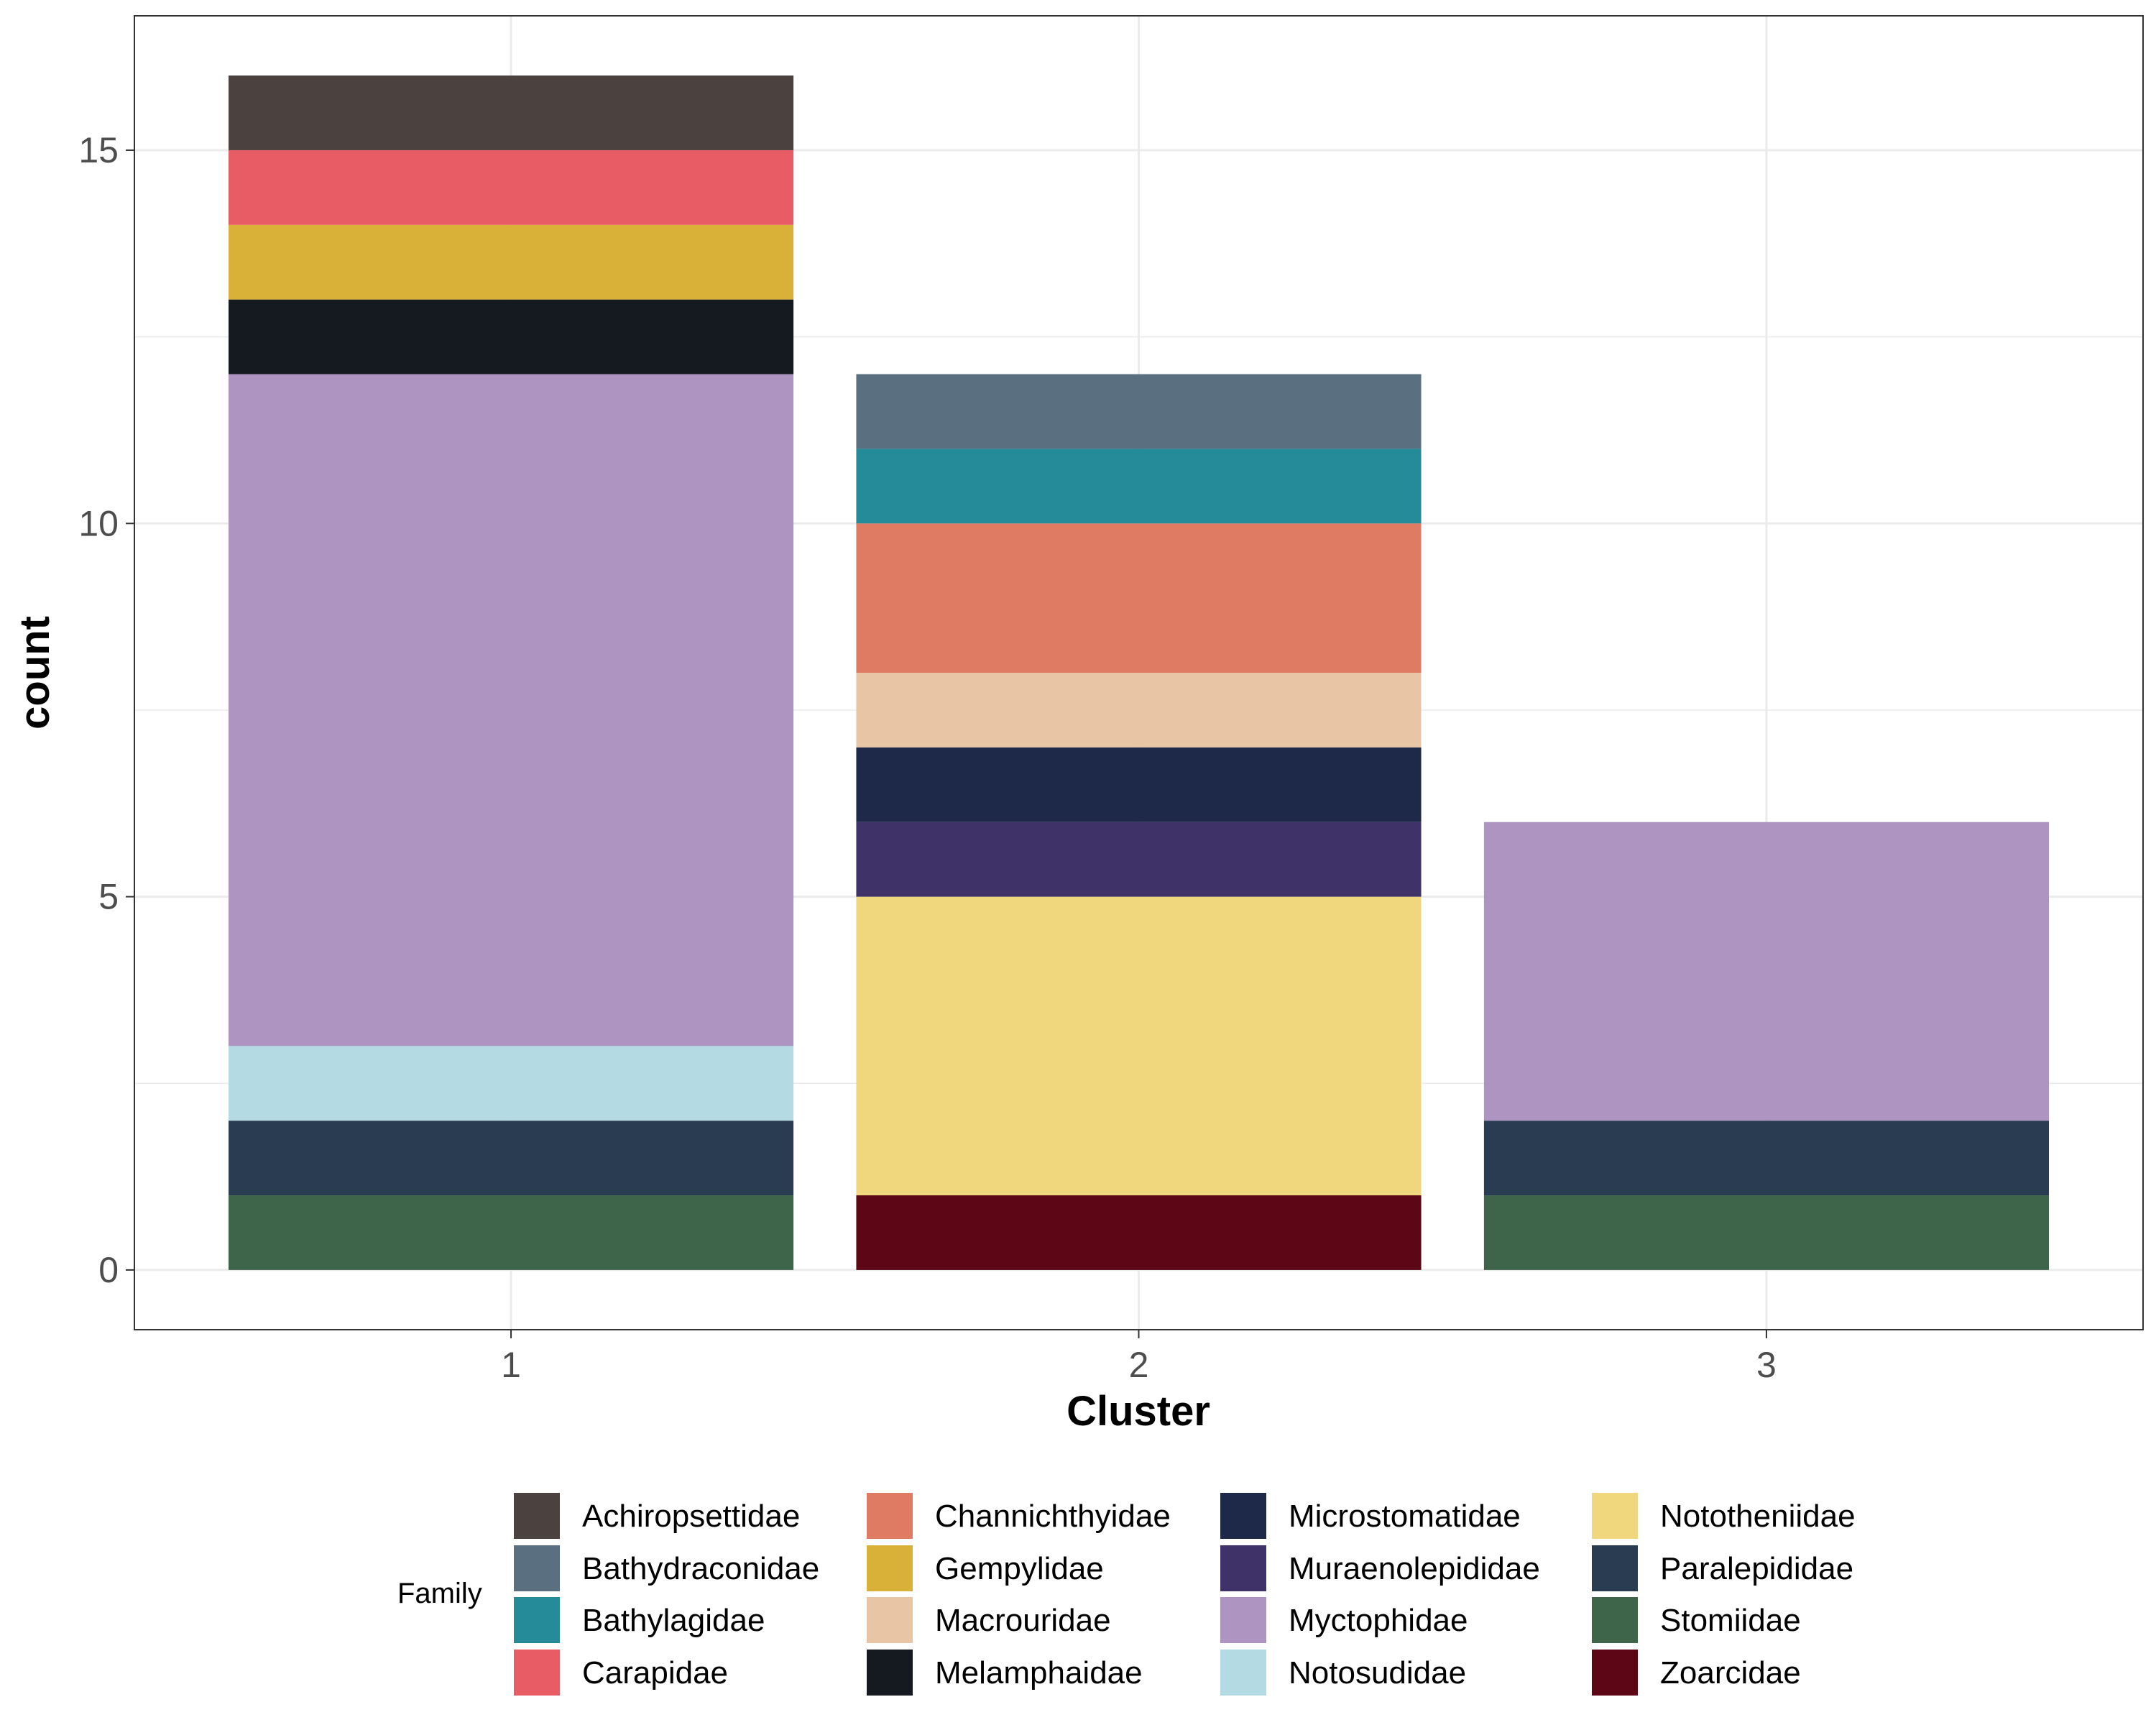  I want to click on legend-label: Carapidae, so click(655, 1672).